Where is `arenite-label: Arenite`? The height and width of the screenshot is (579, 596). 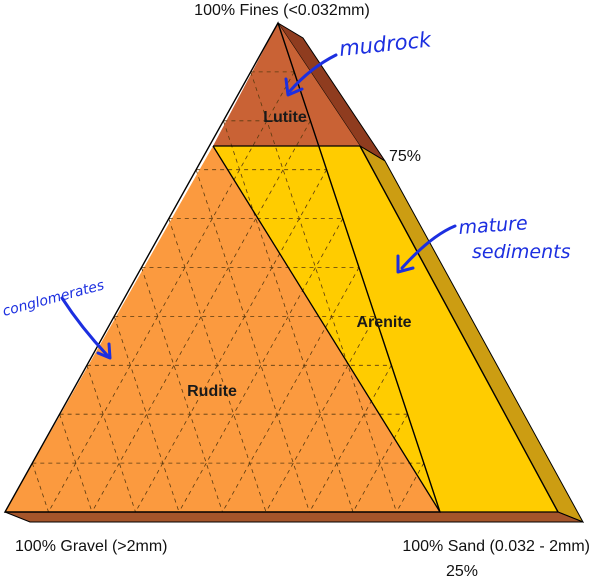
arenite-label: Arenite is located at coordinates (383, 322).